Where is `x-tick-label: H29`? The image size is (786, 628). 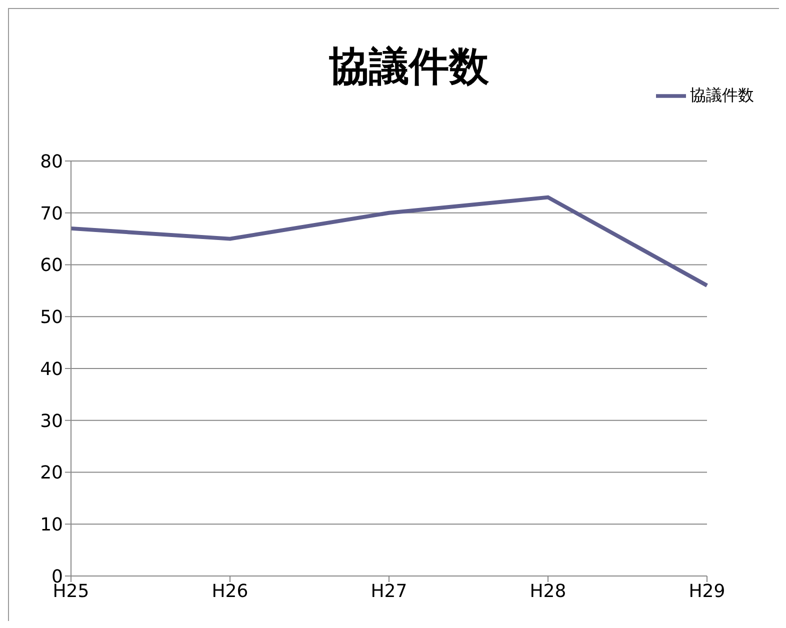 x-tick-label: H29 is located at coordinates (707, 591).